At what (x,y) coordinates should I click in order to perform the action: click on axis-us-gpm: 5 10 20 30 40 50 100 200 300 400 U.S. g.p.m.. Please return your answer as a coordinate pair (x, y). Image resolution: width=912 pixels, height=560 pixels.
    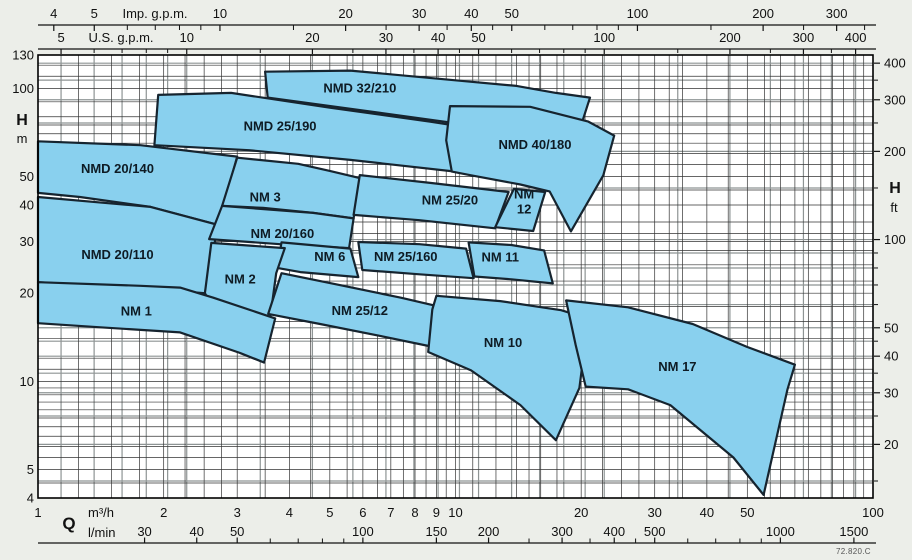
    Looking at the image, I should click on (457, 42).